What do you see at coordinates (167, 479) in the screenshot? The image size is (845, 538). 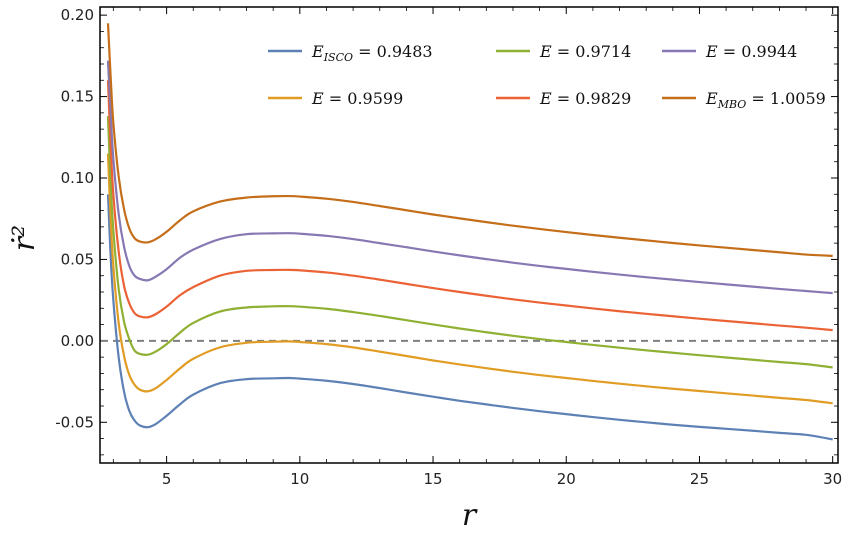 I see `x-tick-label: 5` at bounding box center [167, 479].